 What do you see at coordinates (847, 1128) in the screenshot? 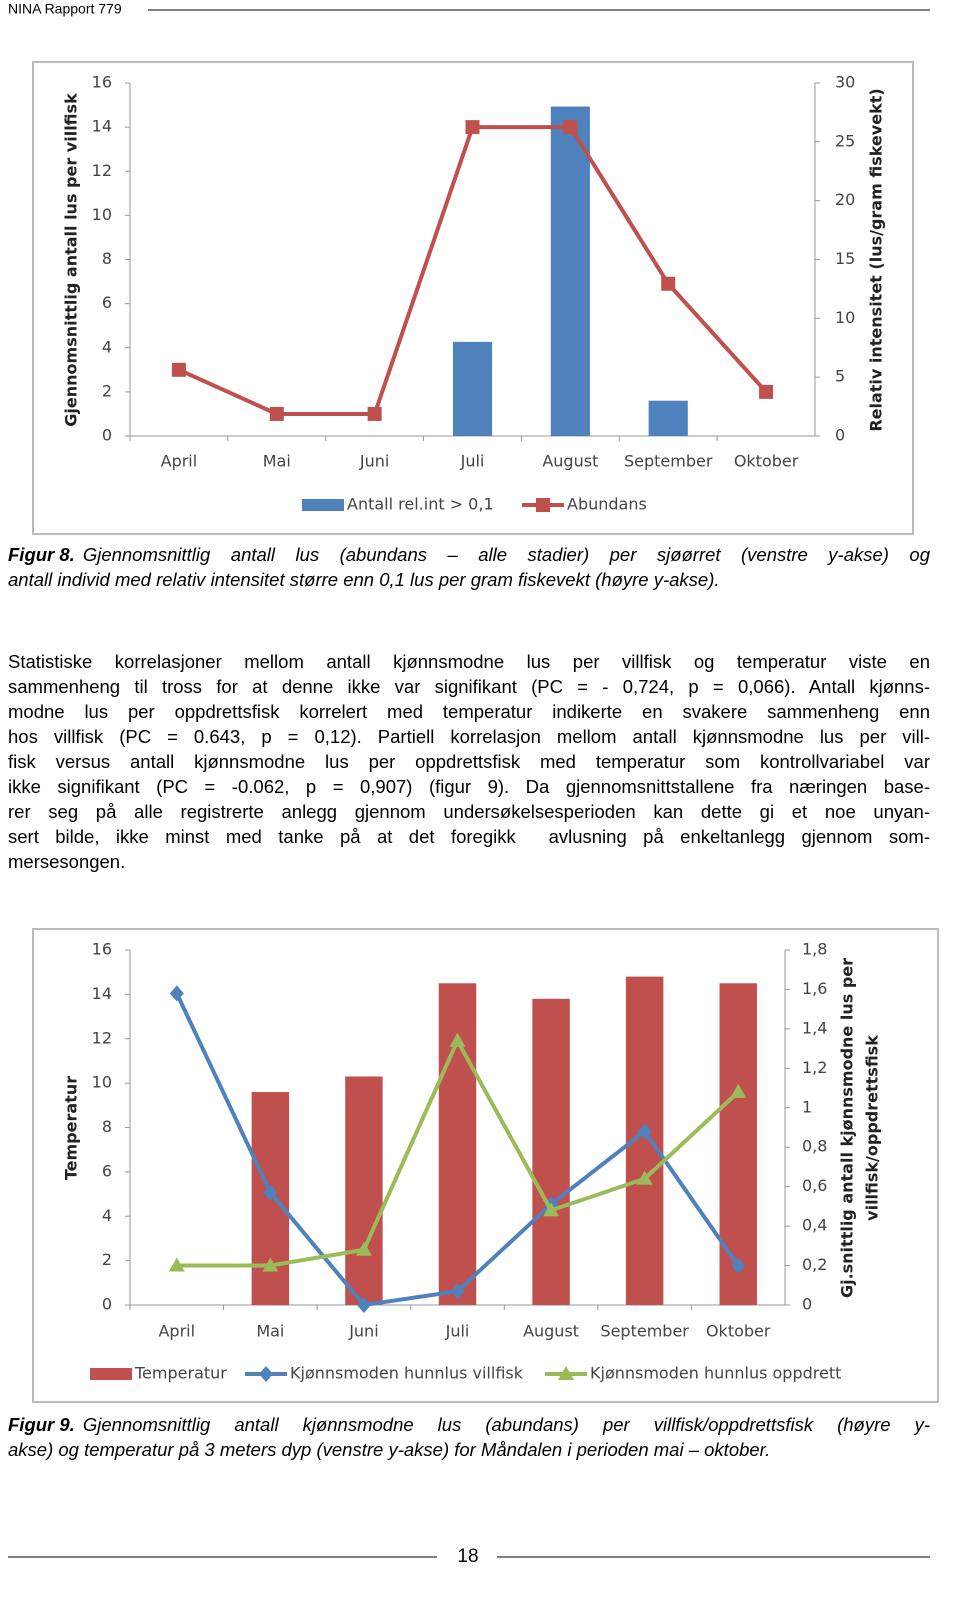
I see `y2-axis-title: Gj.snittlig antall kjønnsmodne lus per` at bounding box center [847, 1128].